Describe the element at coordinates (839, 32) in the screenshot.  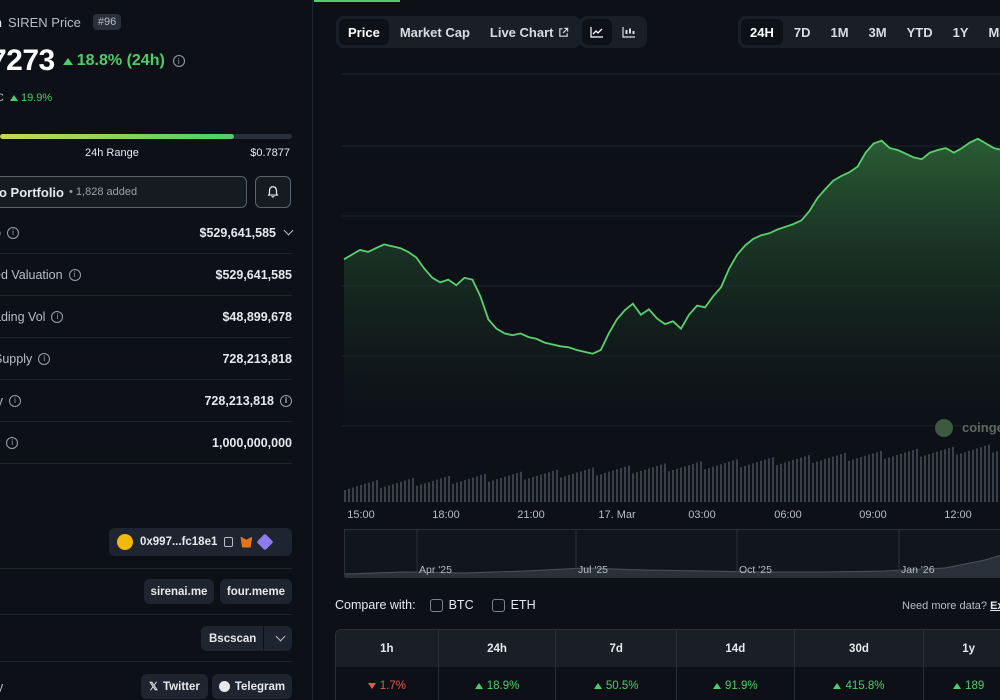
I see `range-tab-1m: 1M` at that location.